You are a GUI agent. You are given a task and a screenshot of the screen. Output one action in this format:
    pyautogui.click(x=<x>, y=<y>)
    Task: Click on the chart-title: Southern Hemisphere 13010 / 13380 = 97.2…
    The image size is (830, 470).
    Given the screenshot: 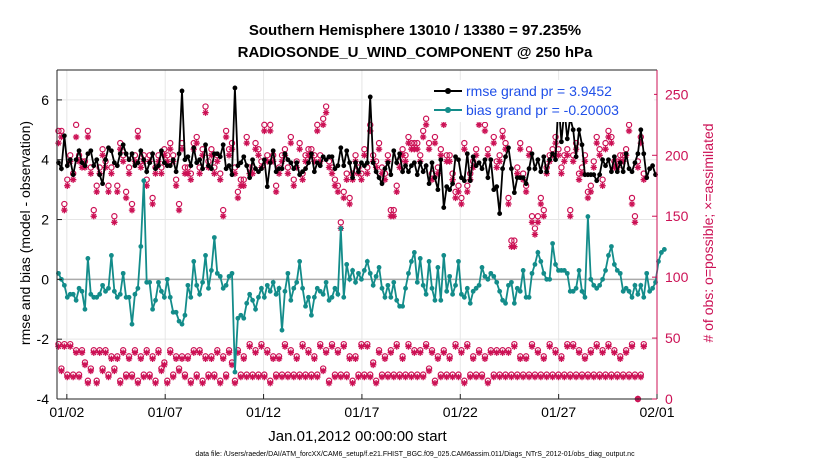 What is the action you would take?
    pyautogui.click(x=415, y=30)
    